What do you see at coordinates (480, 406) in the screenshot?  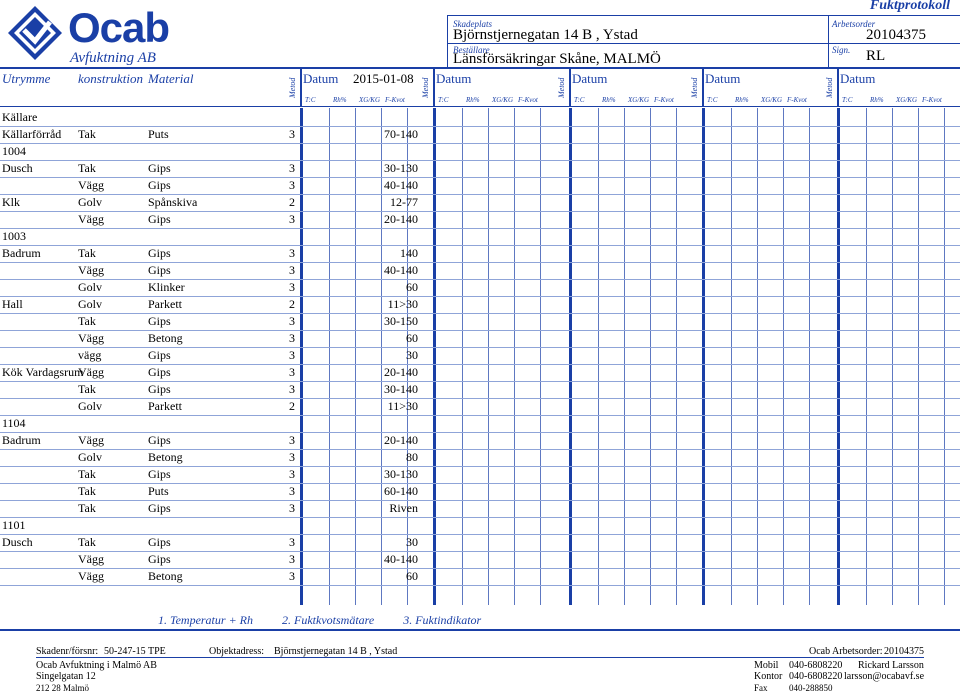 I see `table-row: Golv Parkett 2 11>30` at bounding box center [480, 406].